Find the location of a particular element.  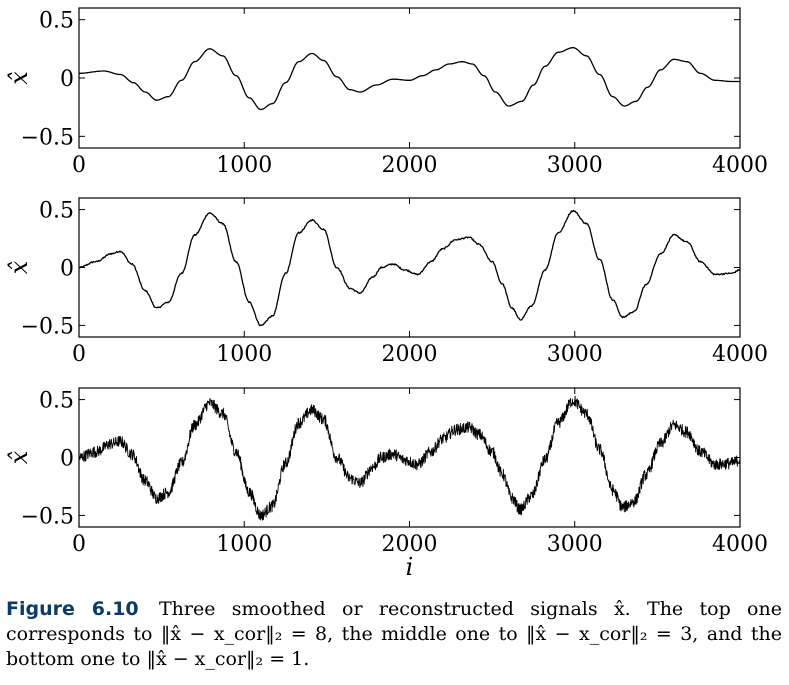

x-tick-label-bottom-4: 4000 is located at coordinates (740, 544).